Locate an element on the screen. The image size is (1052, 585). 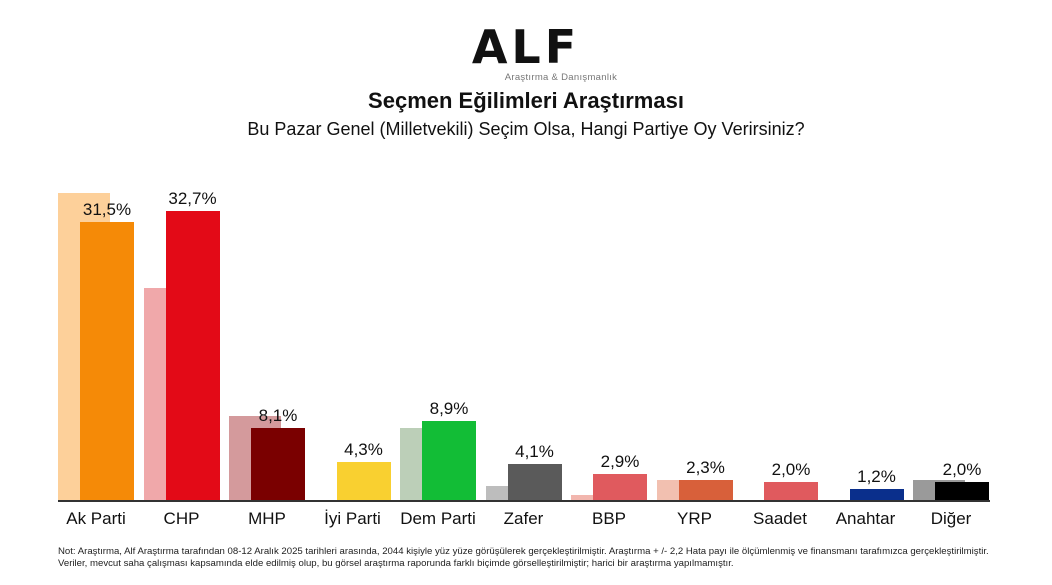
value-label: 8,1% is located at coordinates (278, 416).